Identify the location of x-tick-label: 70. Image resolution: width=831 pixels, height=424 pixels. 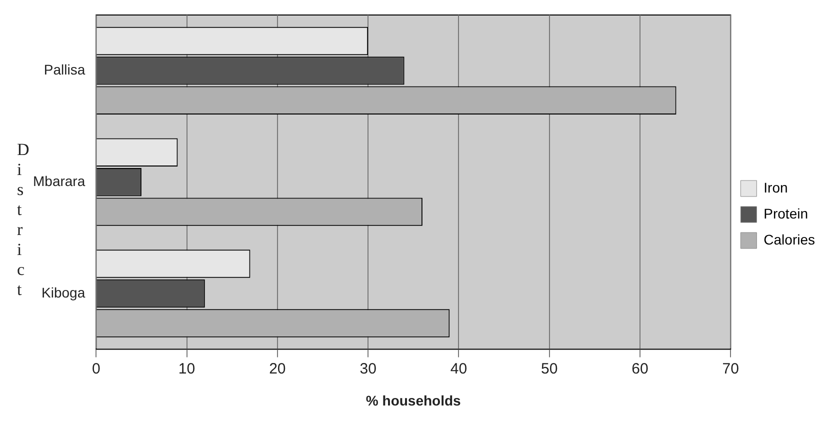
(730, 369).